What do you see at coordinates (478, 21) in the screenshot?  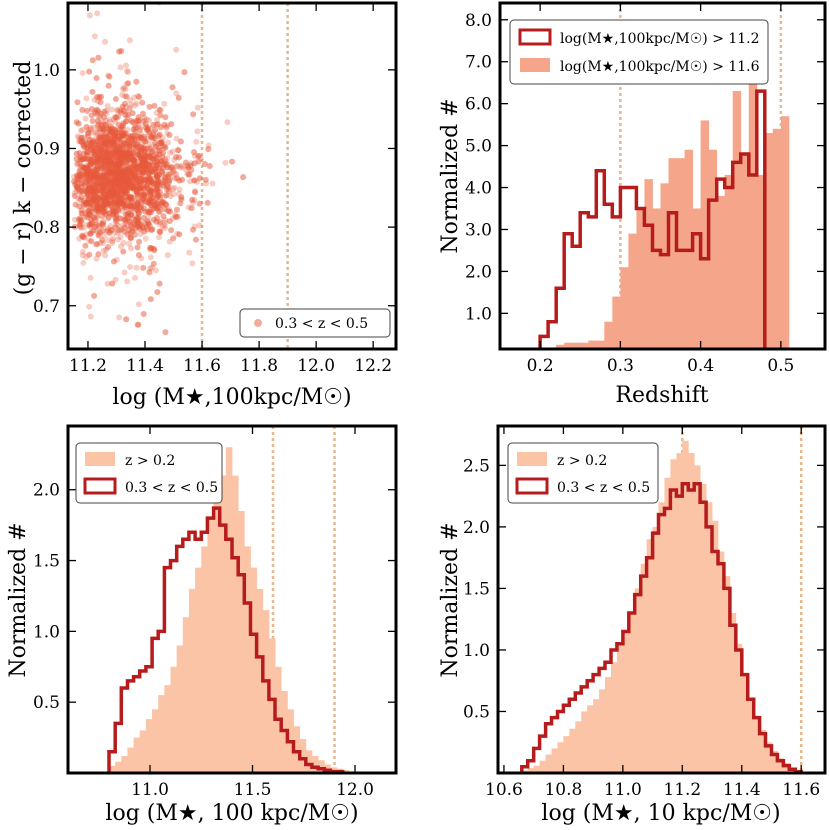 I see `y-tick-label: 8.0` at bounding box center [478, 21].